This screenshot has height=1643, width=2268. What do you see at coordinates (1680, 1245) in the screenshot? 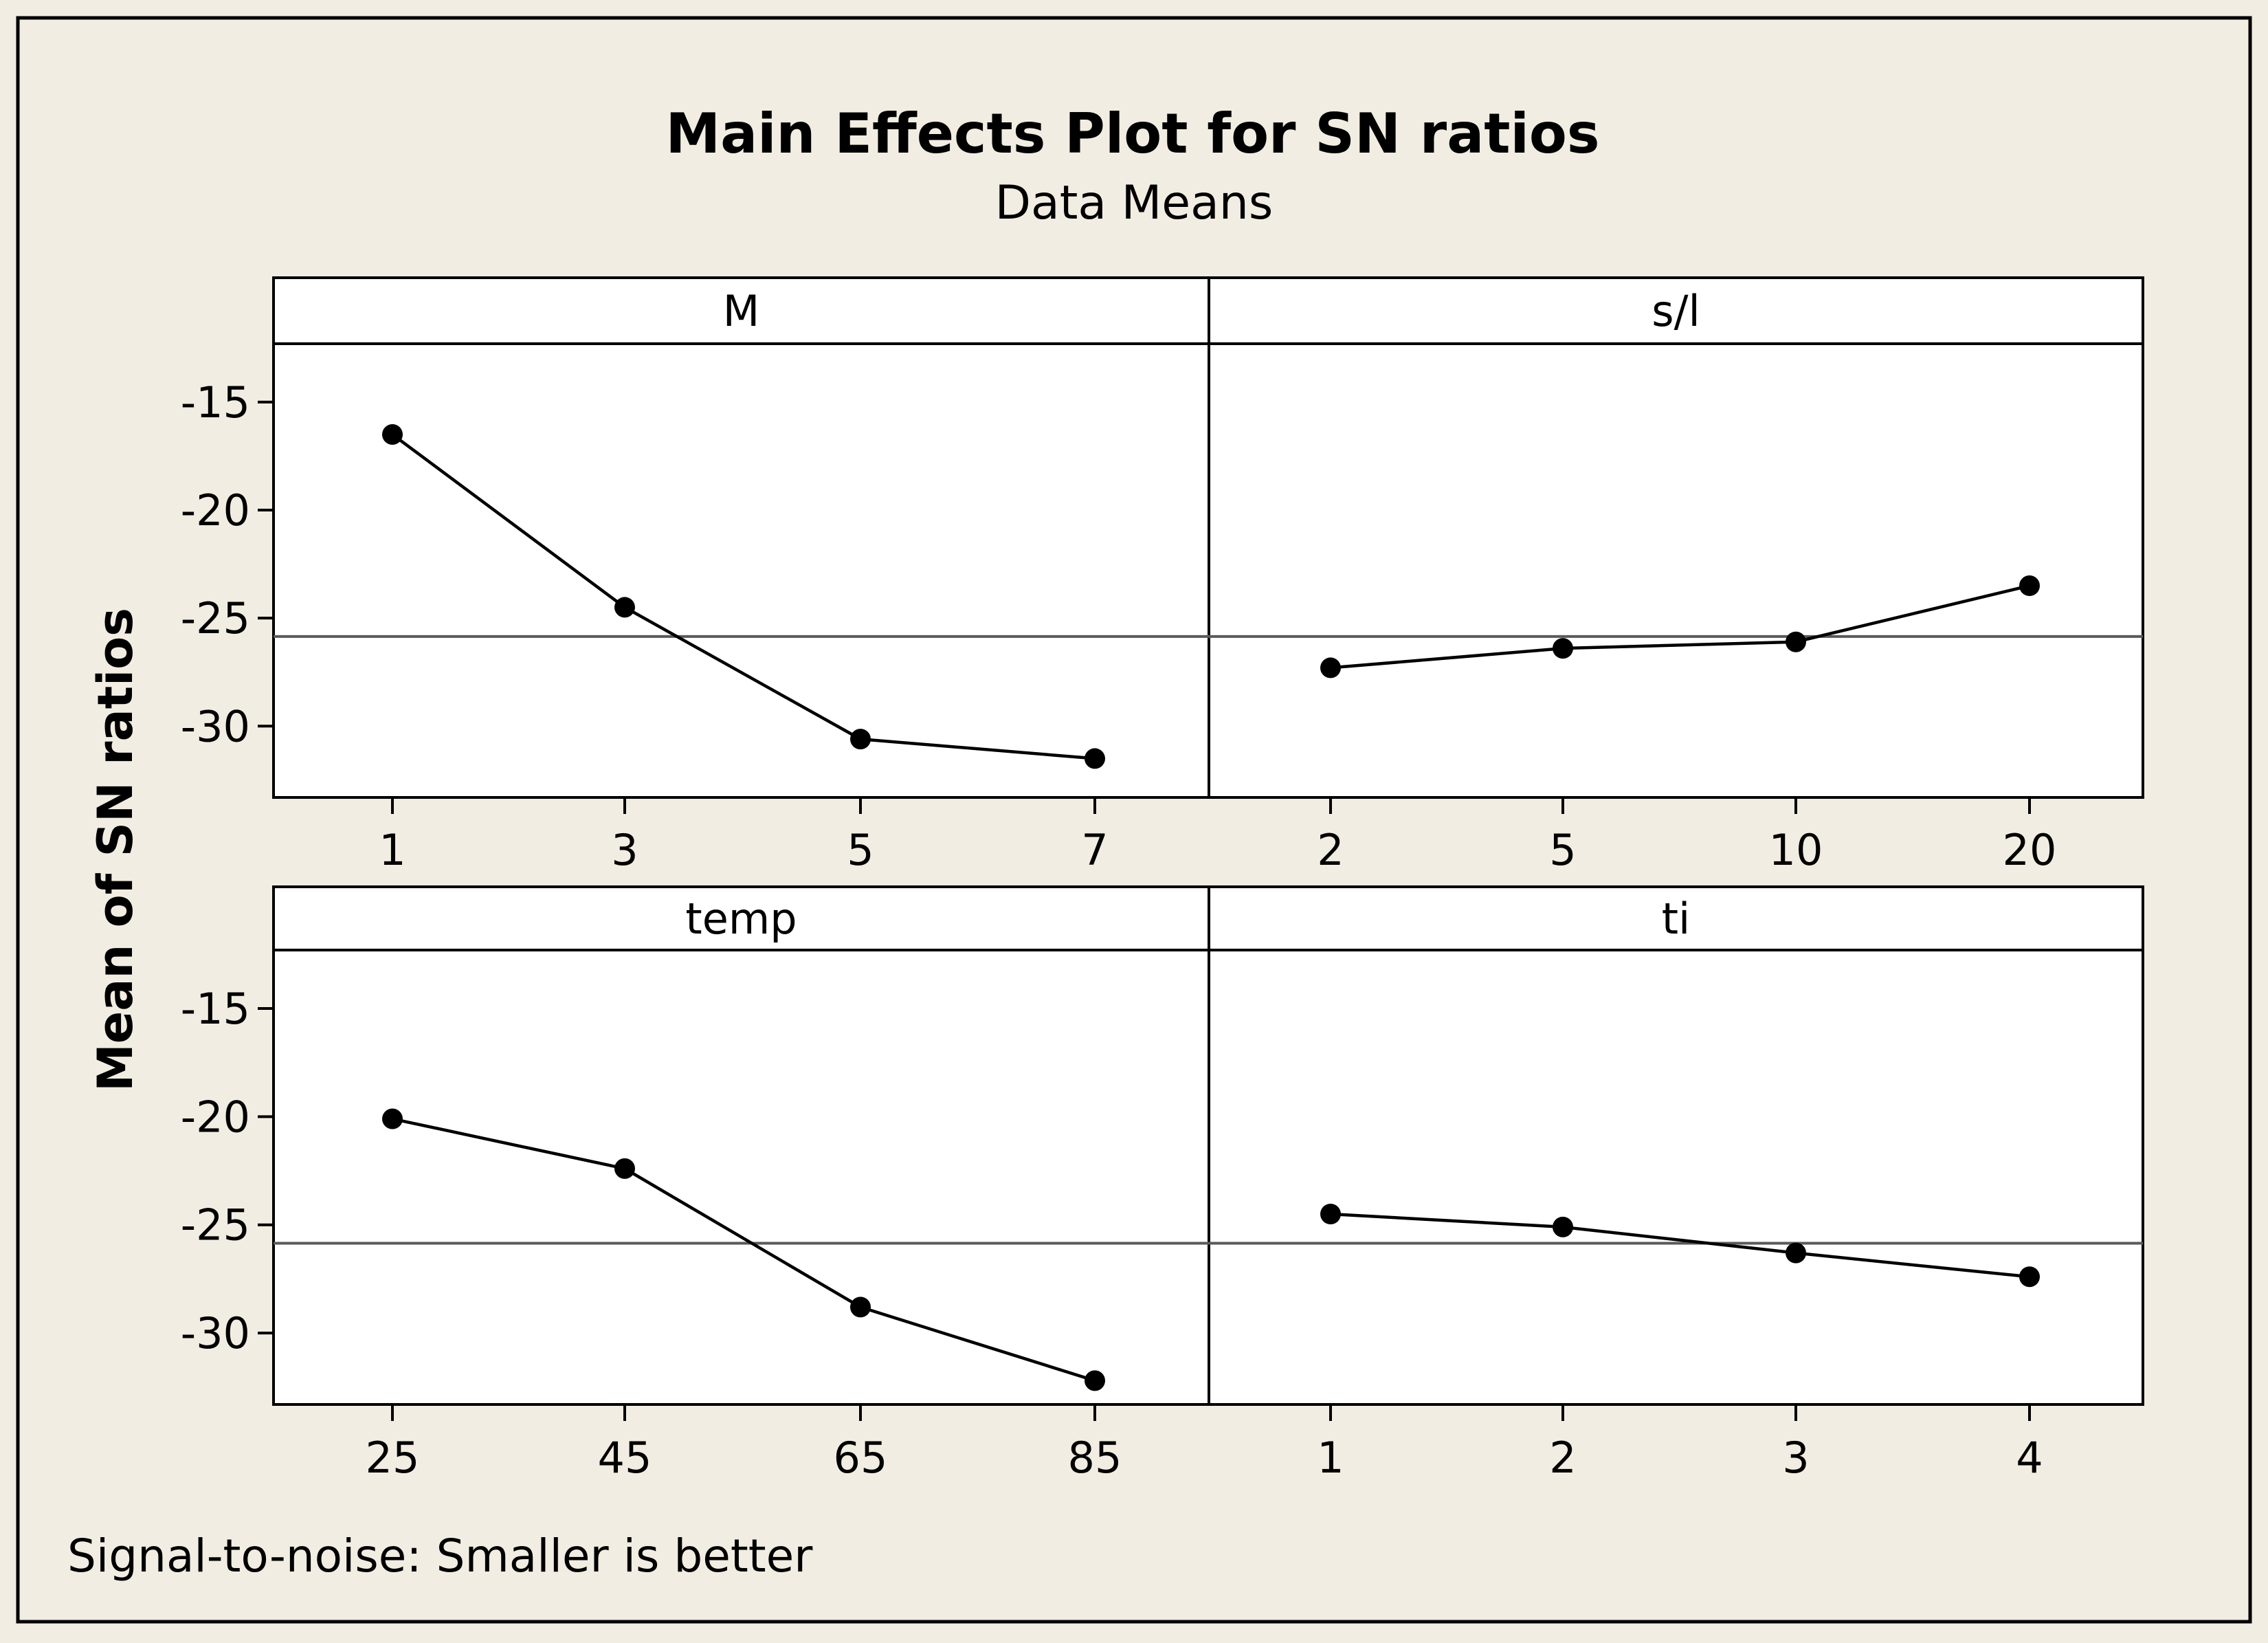
I see `series-line-ti` at bounding box center [1680, 1245].